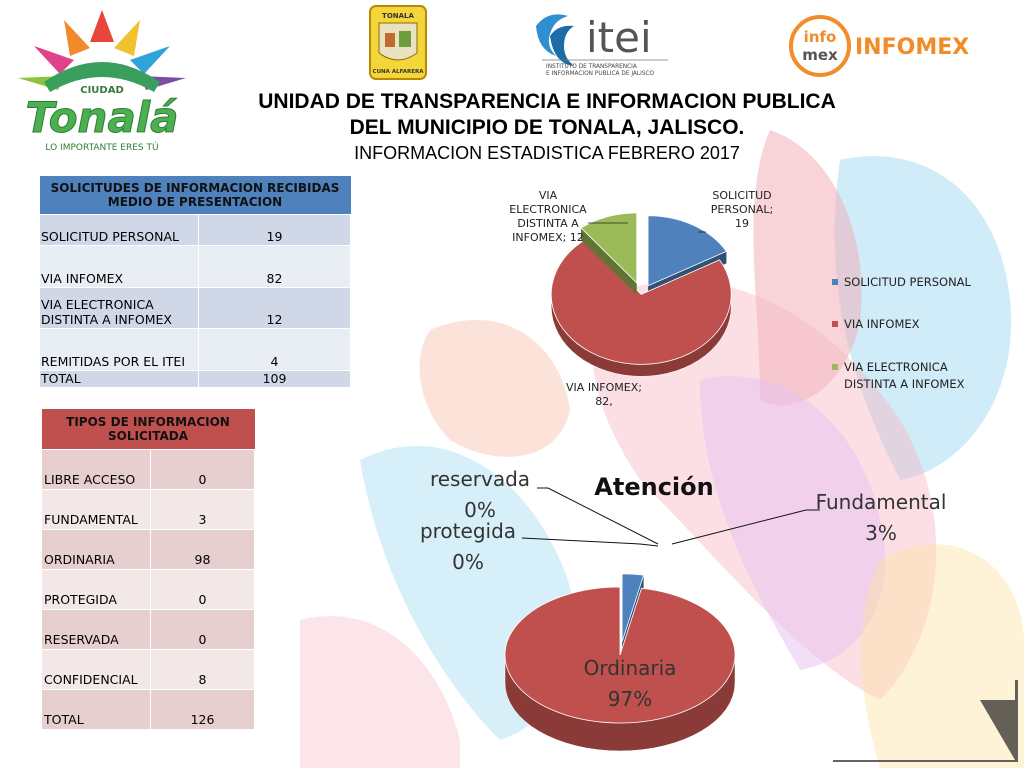  What do you see at coordinates (96, 549) in the screenshot?
I see `table-row-label: ORDINARIA` at bounding box center [96, 549].